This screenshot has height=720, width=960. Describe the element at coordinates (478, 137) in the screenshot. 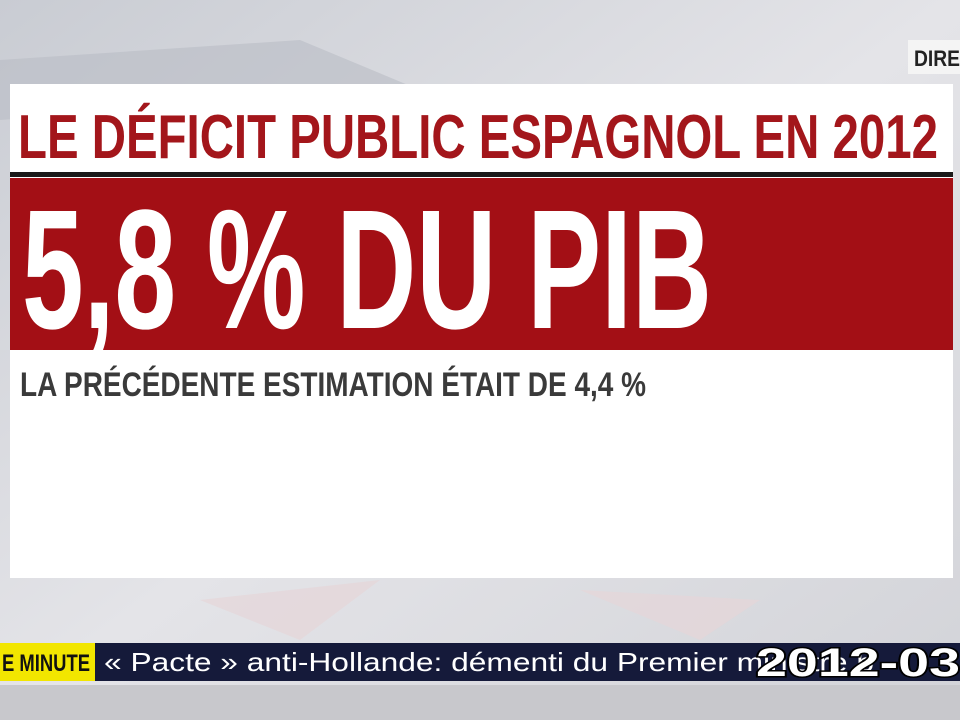

I see `card-title: LE DÉFICIT PUBLIC ESPAGNOL EN 2012` at that location.